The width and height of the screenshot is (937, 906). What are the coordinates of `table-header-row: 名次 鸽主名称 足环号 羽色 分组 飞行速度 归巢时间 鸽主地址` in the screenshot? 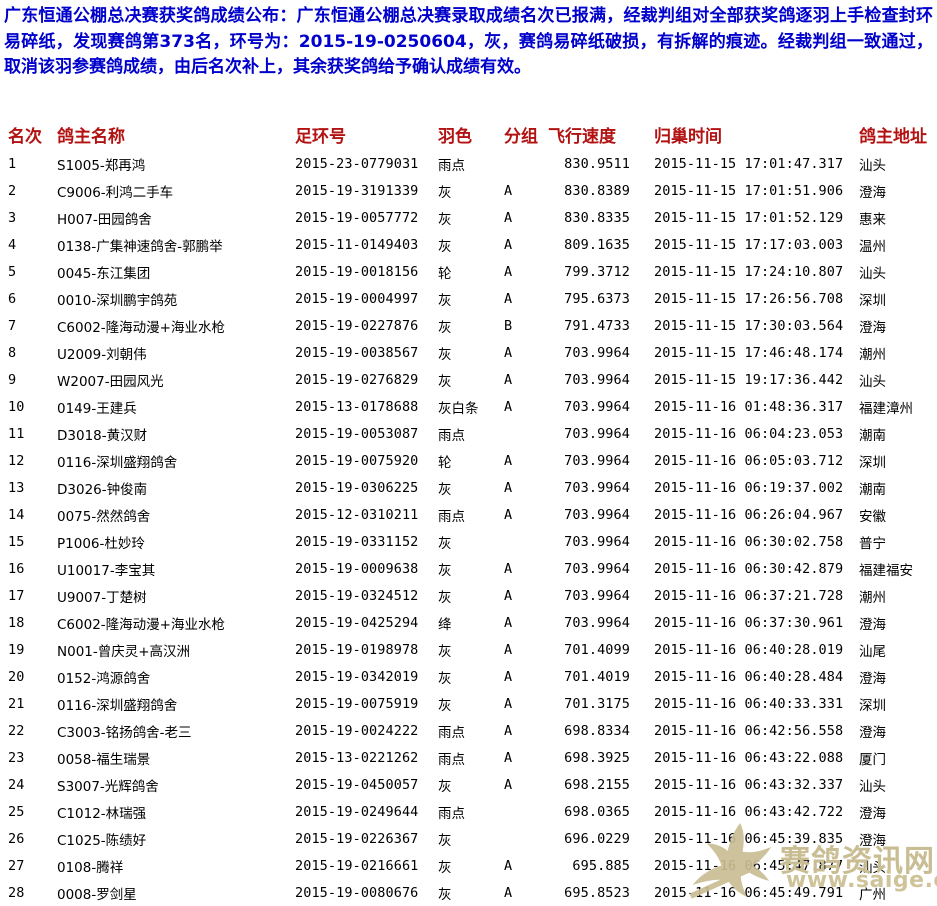 It's located at (468, 134).